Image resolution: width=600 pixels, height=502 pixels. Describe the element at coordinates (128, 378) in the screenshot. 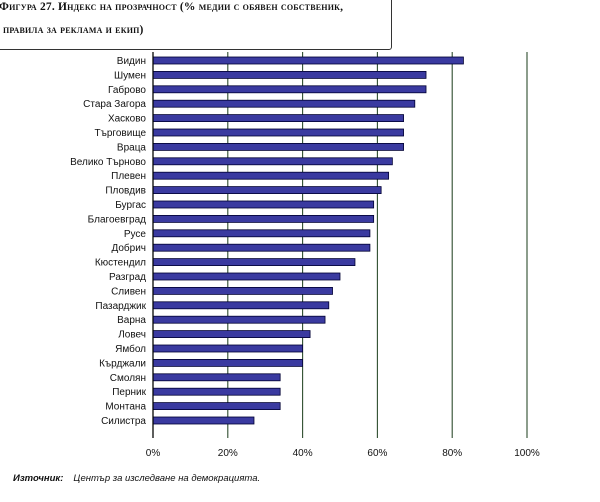

I see `category-label: Смолян` at that location.